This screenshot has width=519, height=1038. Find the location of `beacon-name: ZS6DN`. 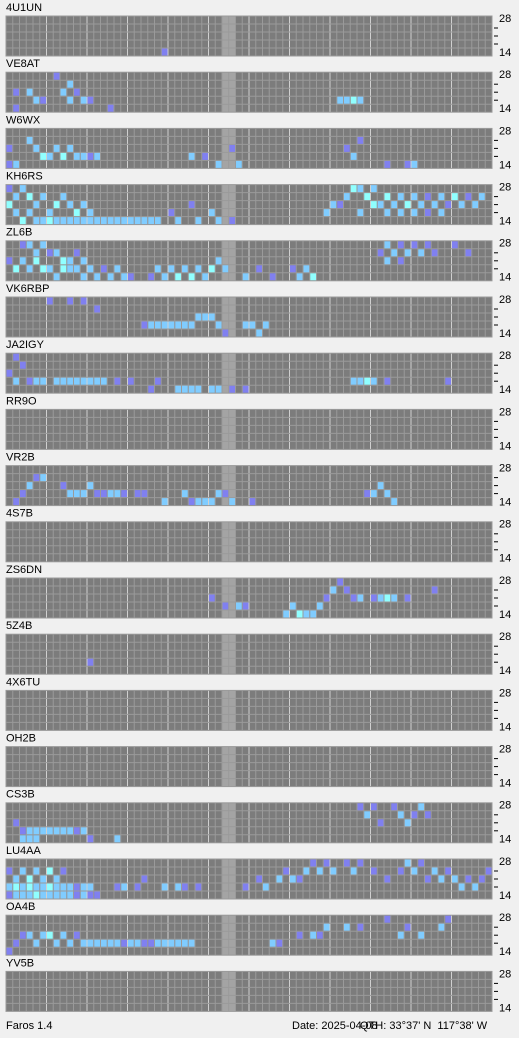

beacon-name: ZS6DN is located at coordinates (24, 570).